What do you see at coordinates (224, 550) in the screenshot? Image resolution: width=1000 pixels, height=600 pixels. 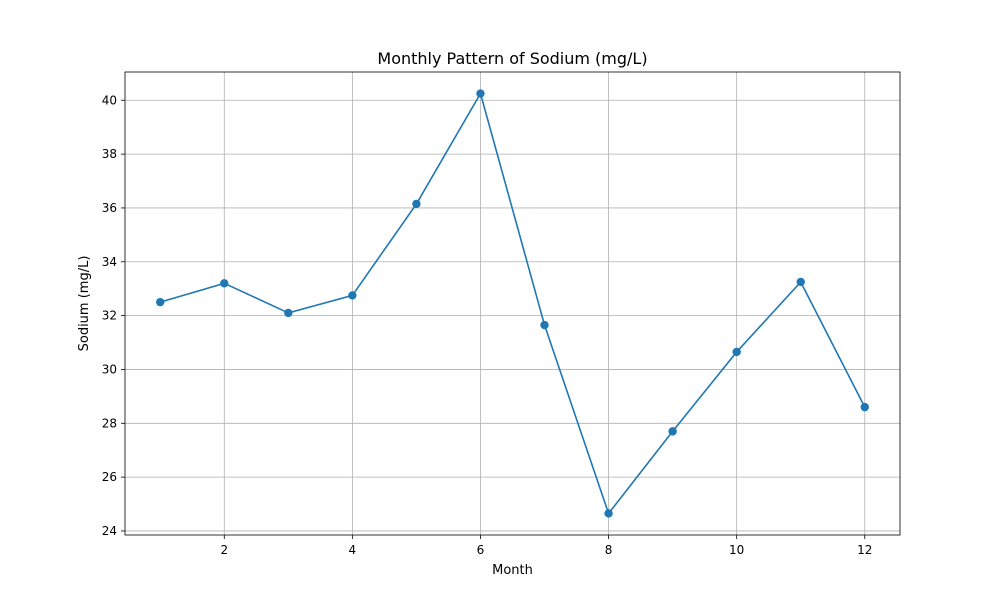 I see `x-tick-label: 2` at bounding box center [224, 550].